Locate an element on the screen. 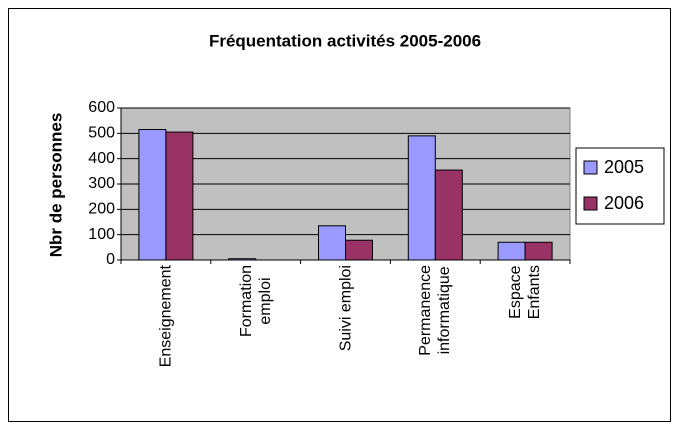 The width and height of the screenshot is (679, 430). y-tick-label: 500 is located at coordinates (101, 133).